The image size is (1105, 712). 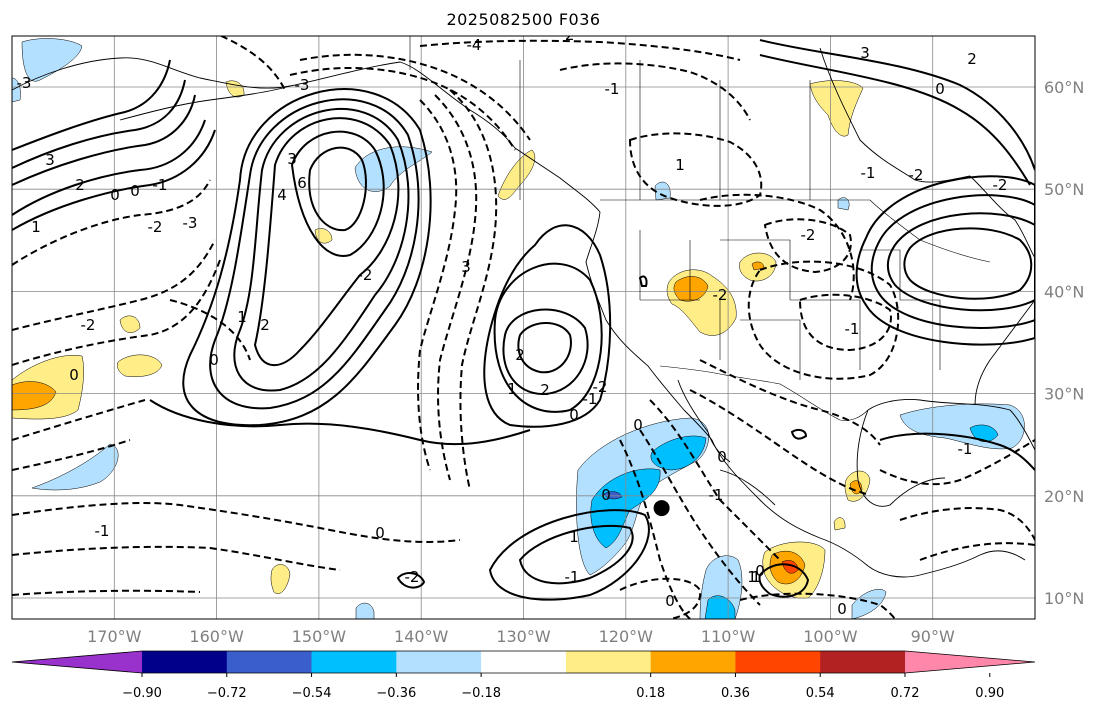 I want to click on coastline-mexico-pacific, so click(x=747, y=487).